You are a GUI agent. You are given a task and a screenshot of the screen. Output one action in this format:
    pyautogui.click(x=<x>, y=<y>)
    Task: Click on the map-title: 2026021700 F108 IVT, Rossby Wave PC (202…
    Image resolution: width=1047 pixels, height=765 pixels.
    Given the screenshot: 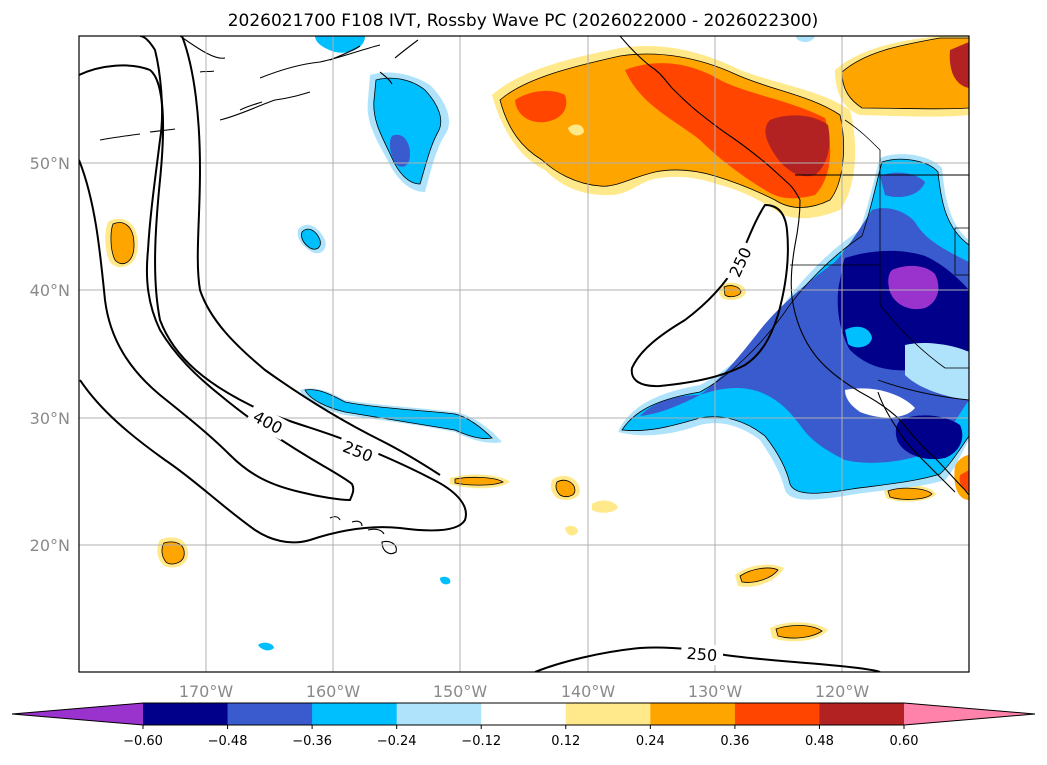 What is the action you would take?
    pyautogui.click(x=523, y=21)
    